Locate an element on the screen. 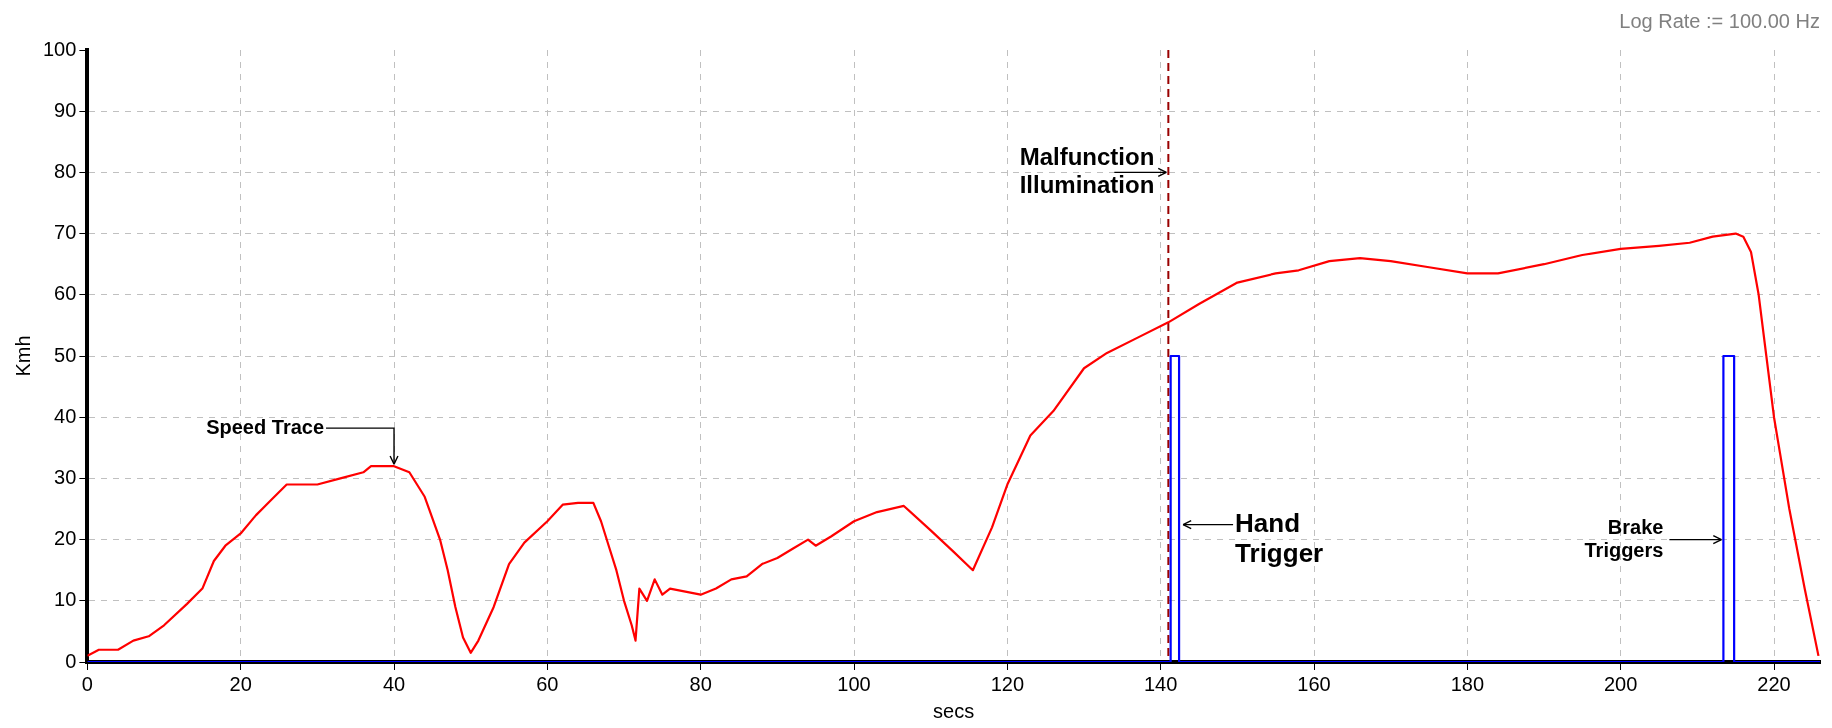  y-tick-label: 30 is located at coordinates (65, 476).